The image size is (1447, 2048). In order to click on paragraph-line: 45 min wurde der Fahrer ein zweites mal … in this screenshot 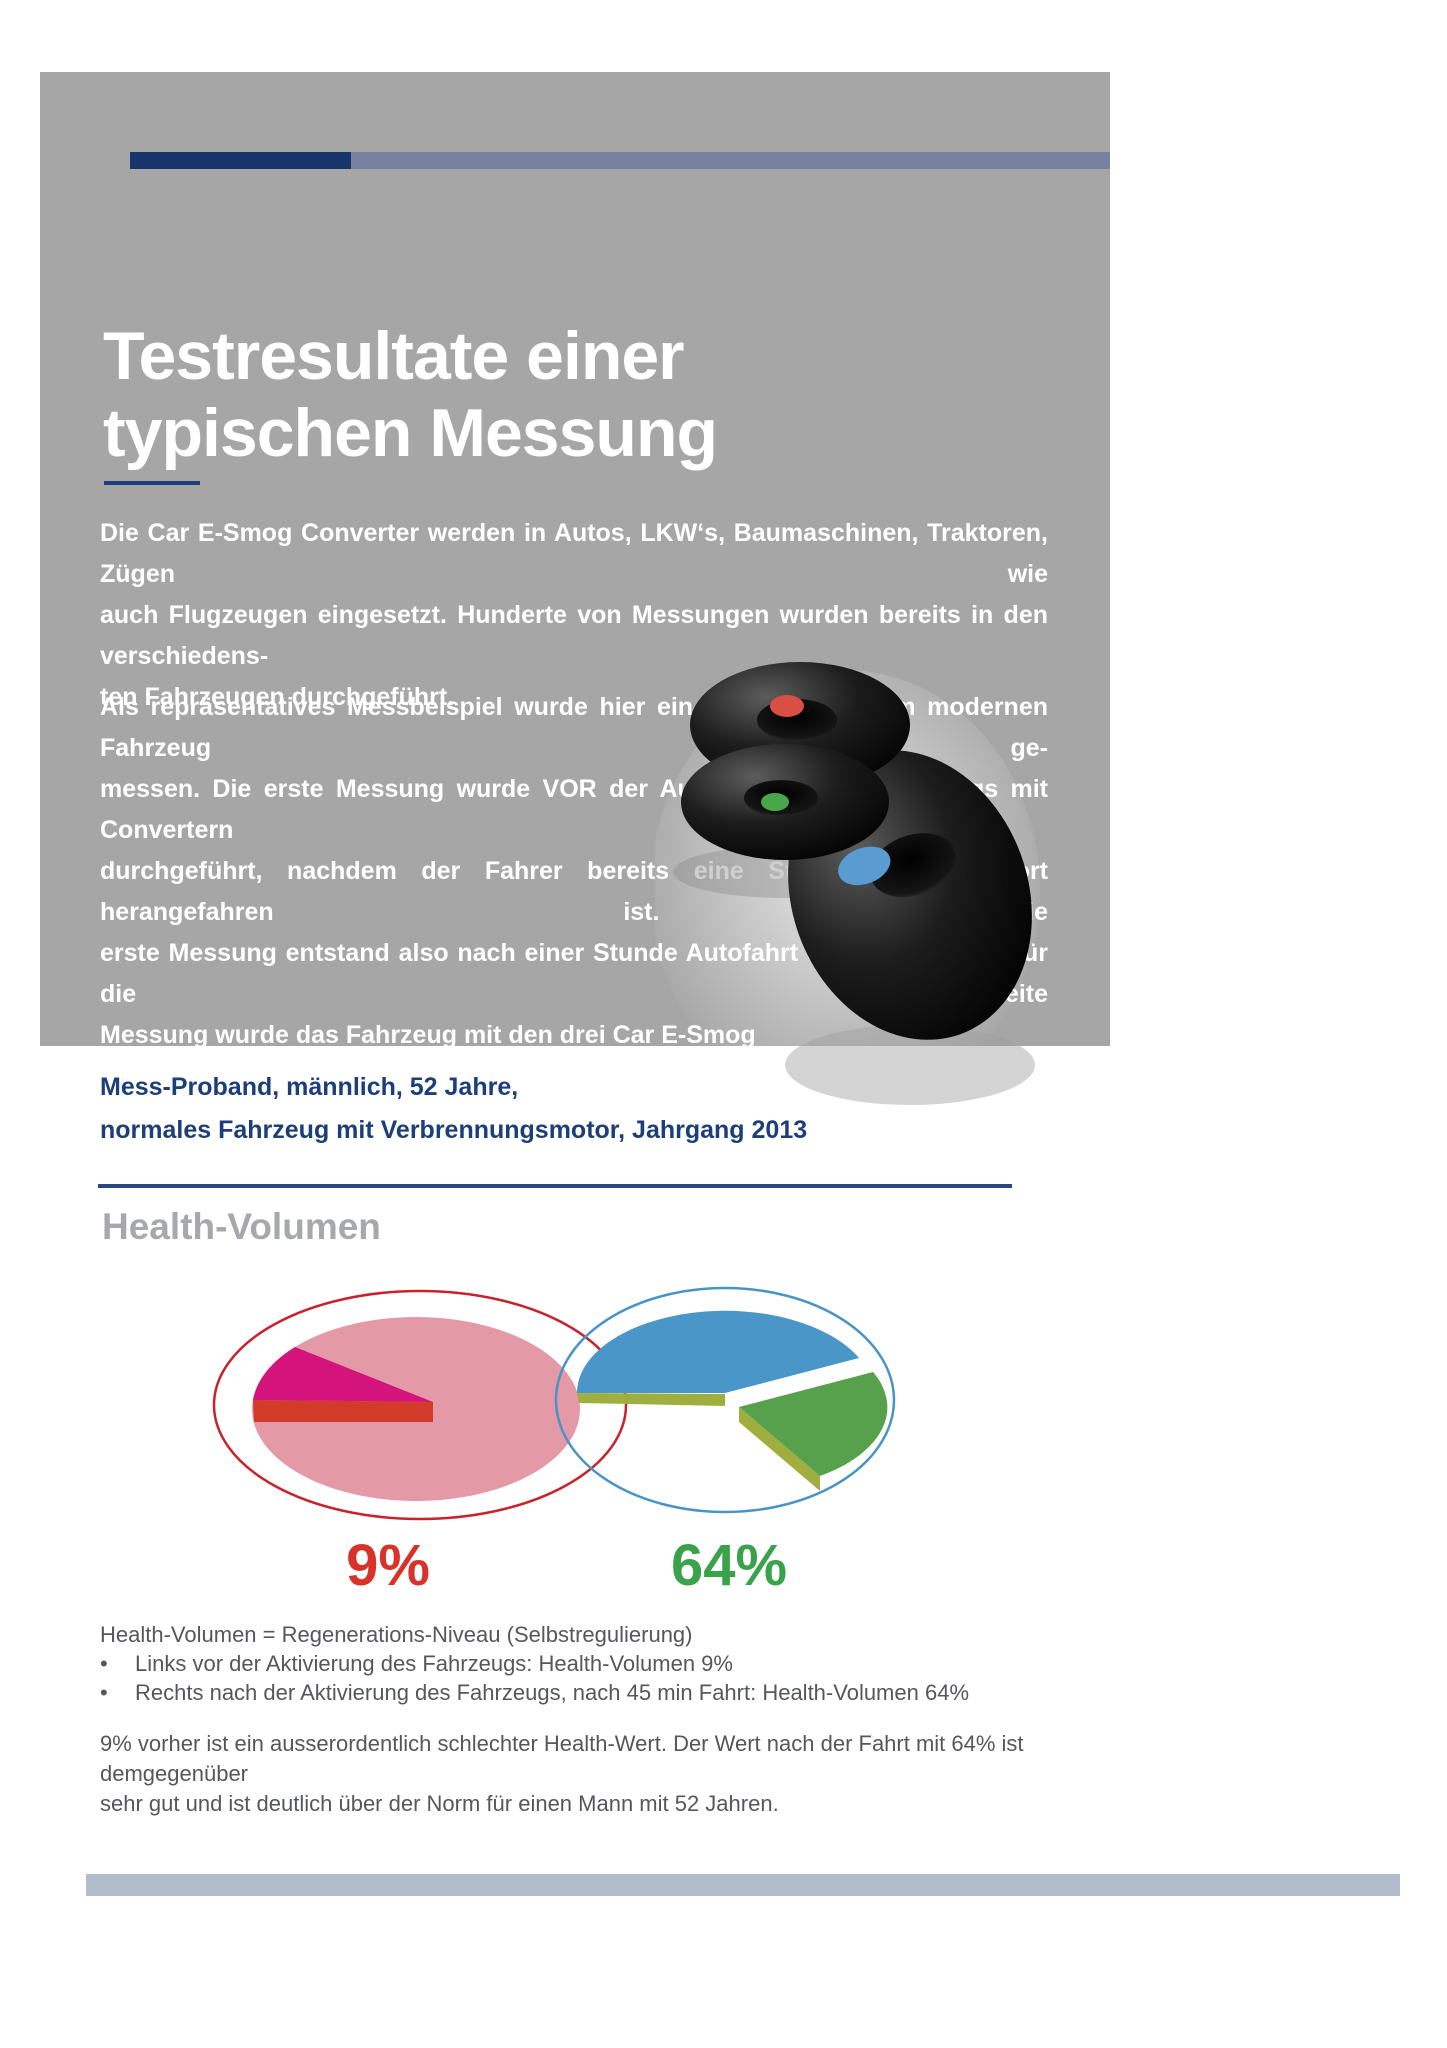, I will do `click(429, 1117)`.